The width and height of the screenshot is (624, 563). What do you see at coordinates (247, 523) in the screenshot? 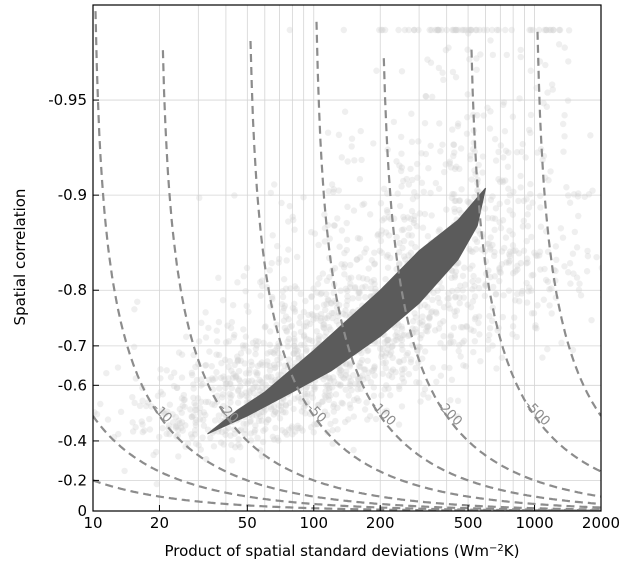
I see `x-tick-label: 50` at bounding box center [247, 523].